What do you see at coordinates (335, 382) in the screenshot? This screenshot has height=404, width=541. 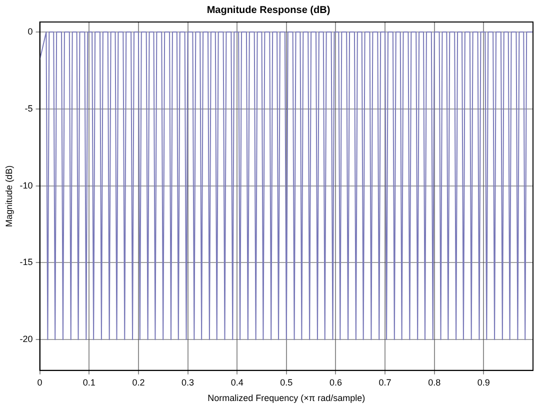 I see `x-tick-label: 0.6` at bounding box center [335, 382].